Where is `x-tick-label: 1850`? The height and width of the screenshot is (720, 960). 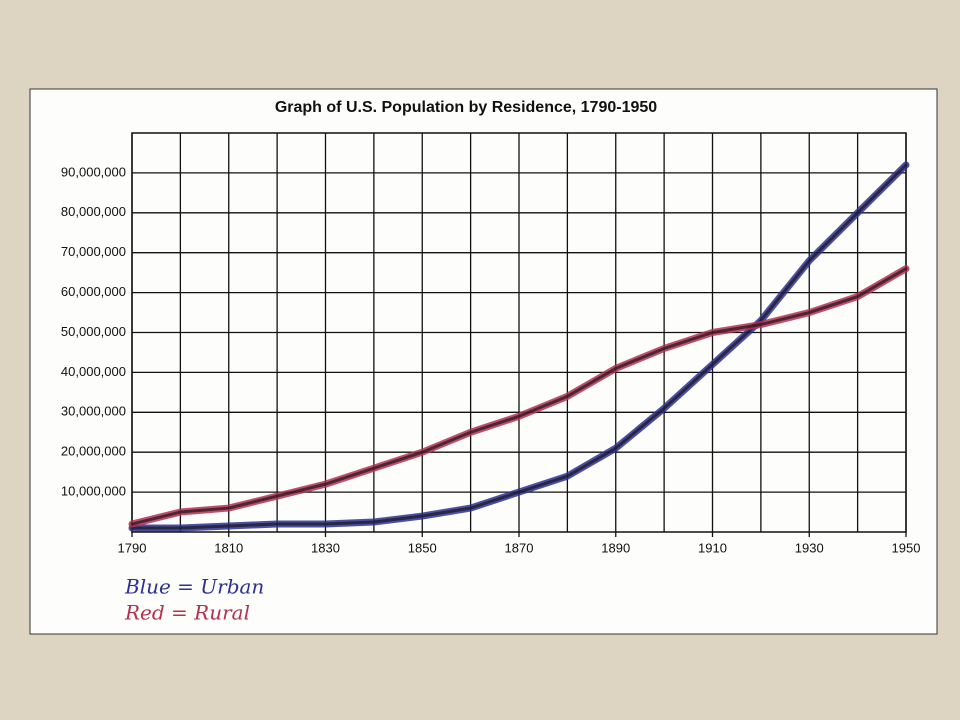 x-tick-label: 1850 is located at coordinates (422, 547).